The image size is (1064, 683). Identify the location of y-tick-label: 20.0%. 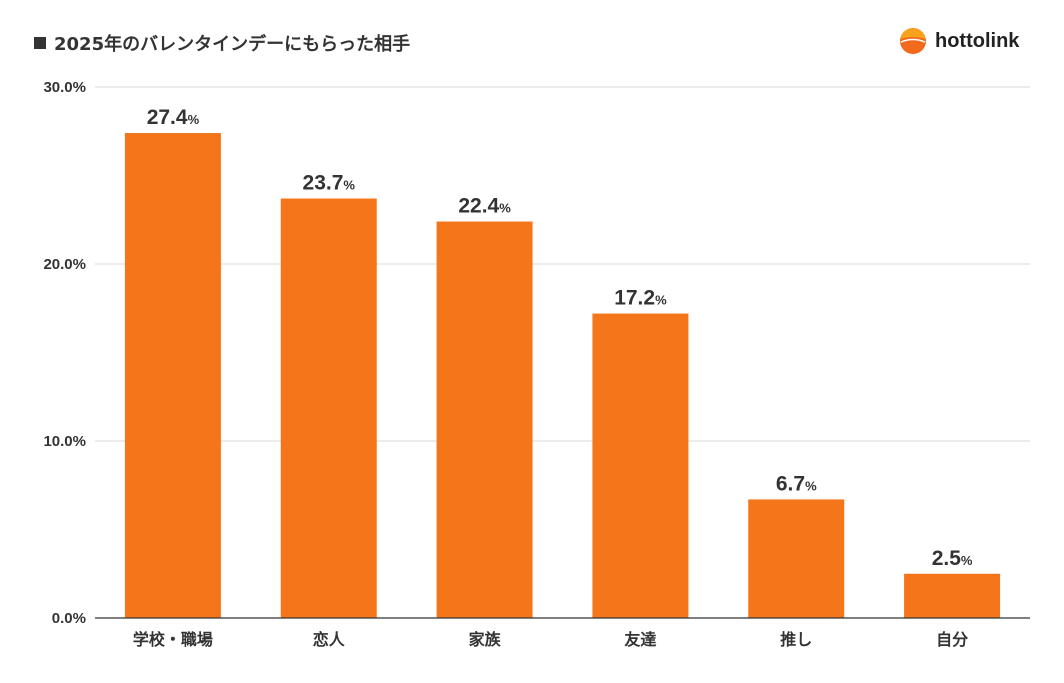
(64, 264).